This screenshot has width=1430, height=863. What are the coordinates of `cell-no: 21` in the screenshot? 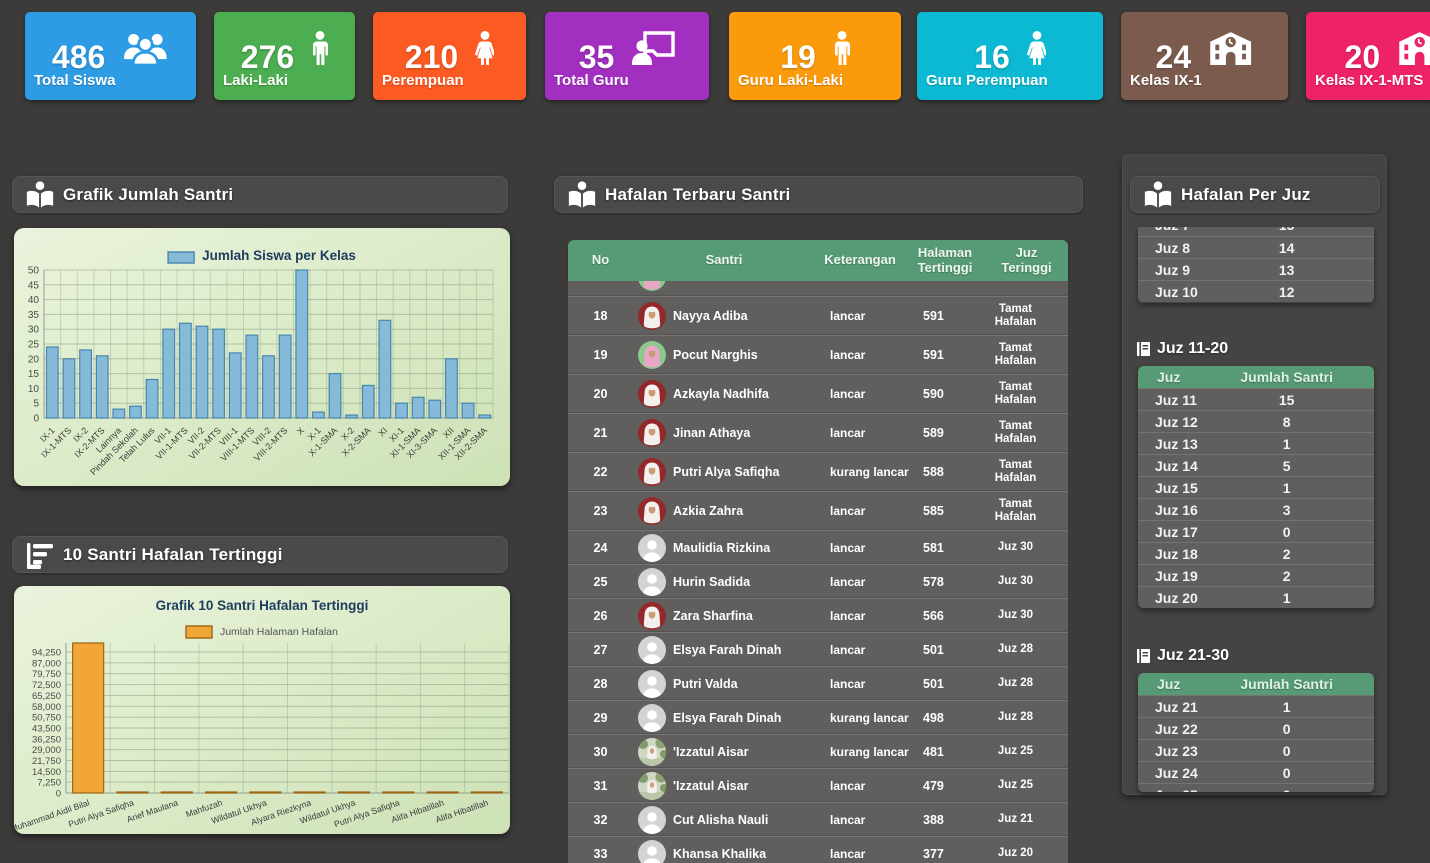 It's located at (600, 433).